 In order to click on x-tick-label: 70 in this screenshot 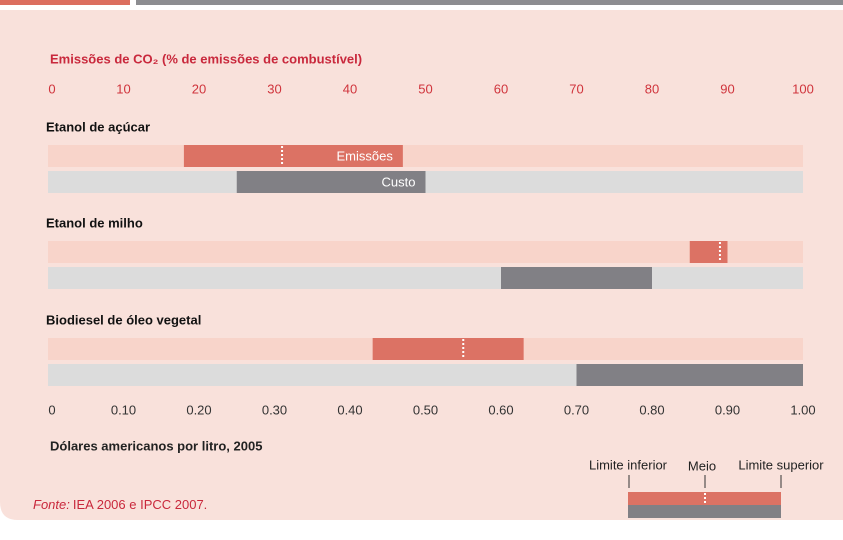, I will do `click(576, 88)`.